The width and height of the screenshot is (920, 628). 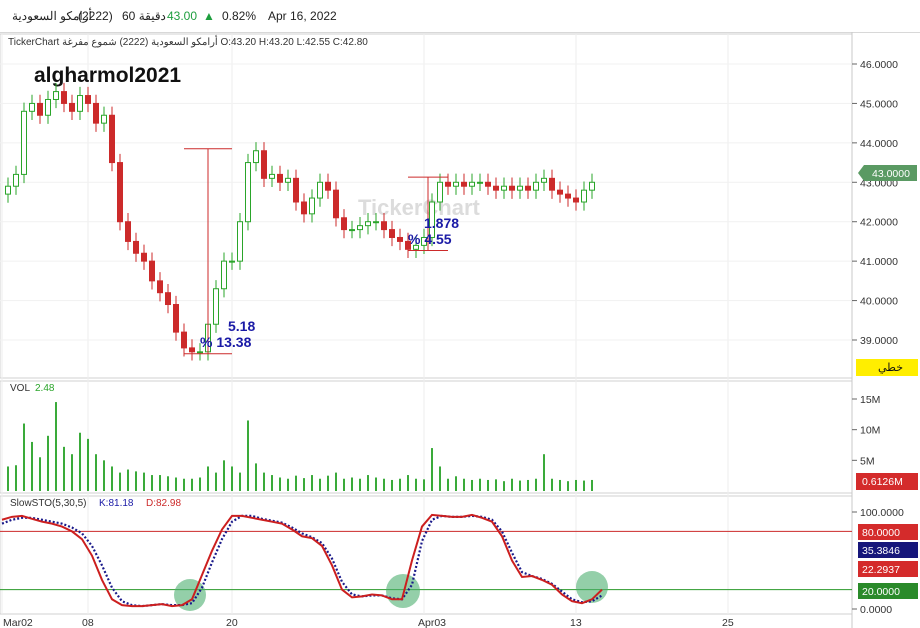 What do you see at coordinates (879, 104) in the screenshot?
I see `price-tick-label: 45.0000` at bounding box center [879, 104].